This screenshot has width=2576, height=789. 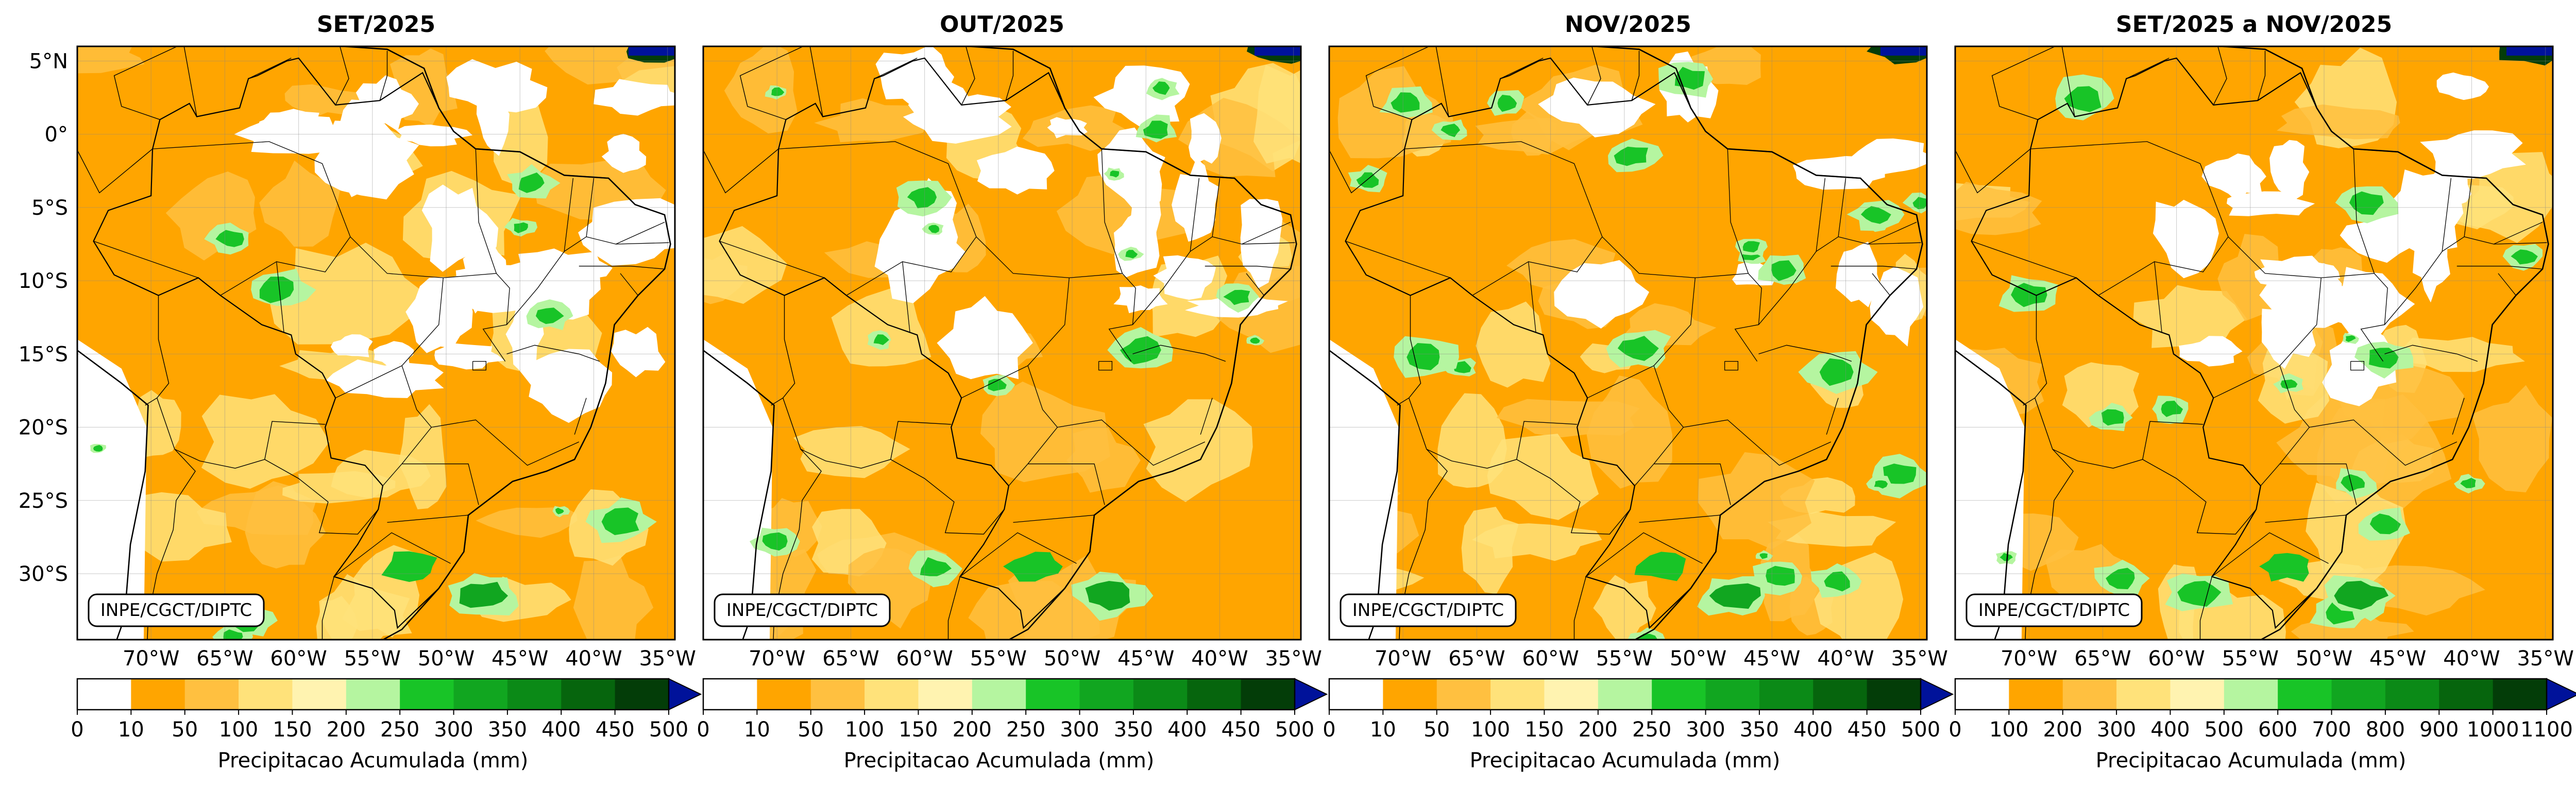 I want to click on colorbar-tick-label: 700, so click(x=2331, y=730).